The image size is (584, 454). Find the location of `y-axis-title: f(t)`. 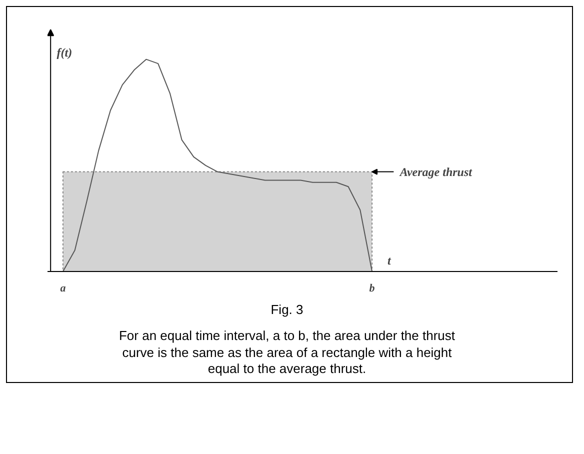

y-axis-title: f(t) is located at coordinates (64, 52).